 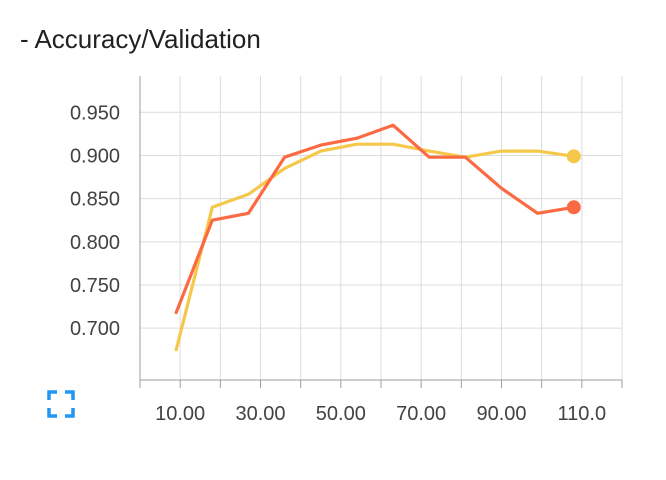 I want to click on x-tick-label: 110.0, so click(x=582, y=414).